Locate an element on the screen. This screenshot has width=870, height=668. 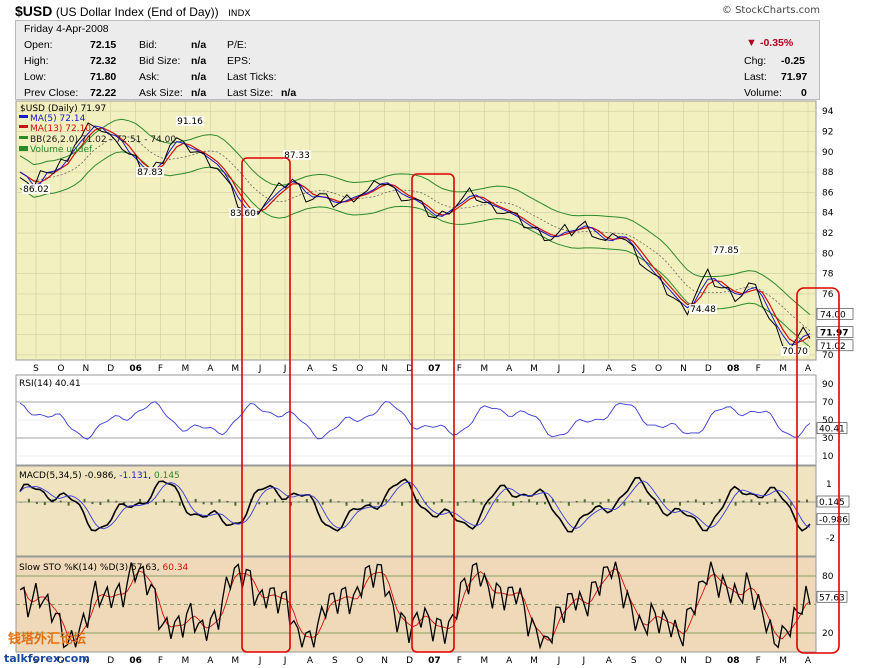
price-tag-label: 71.02 is located at coordinates (833, 347).